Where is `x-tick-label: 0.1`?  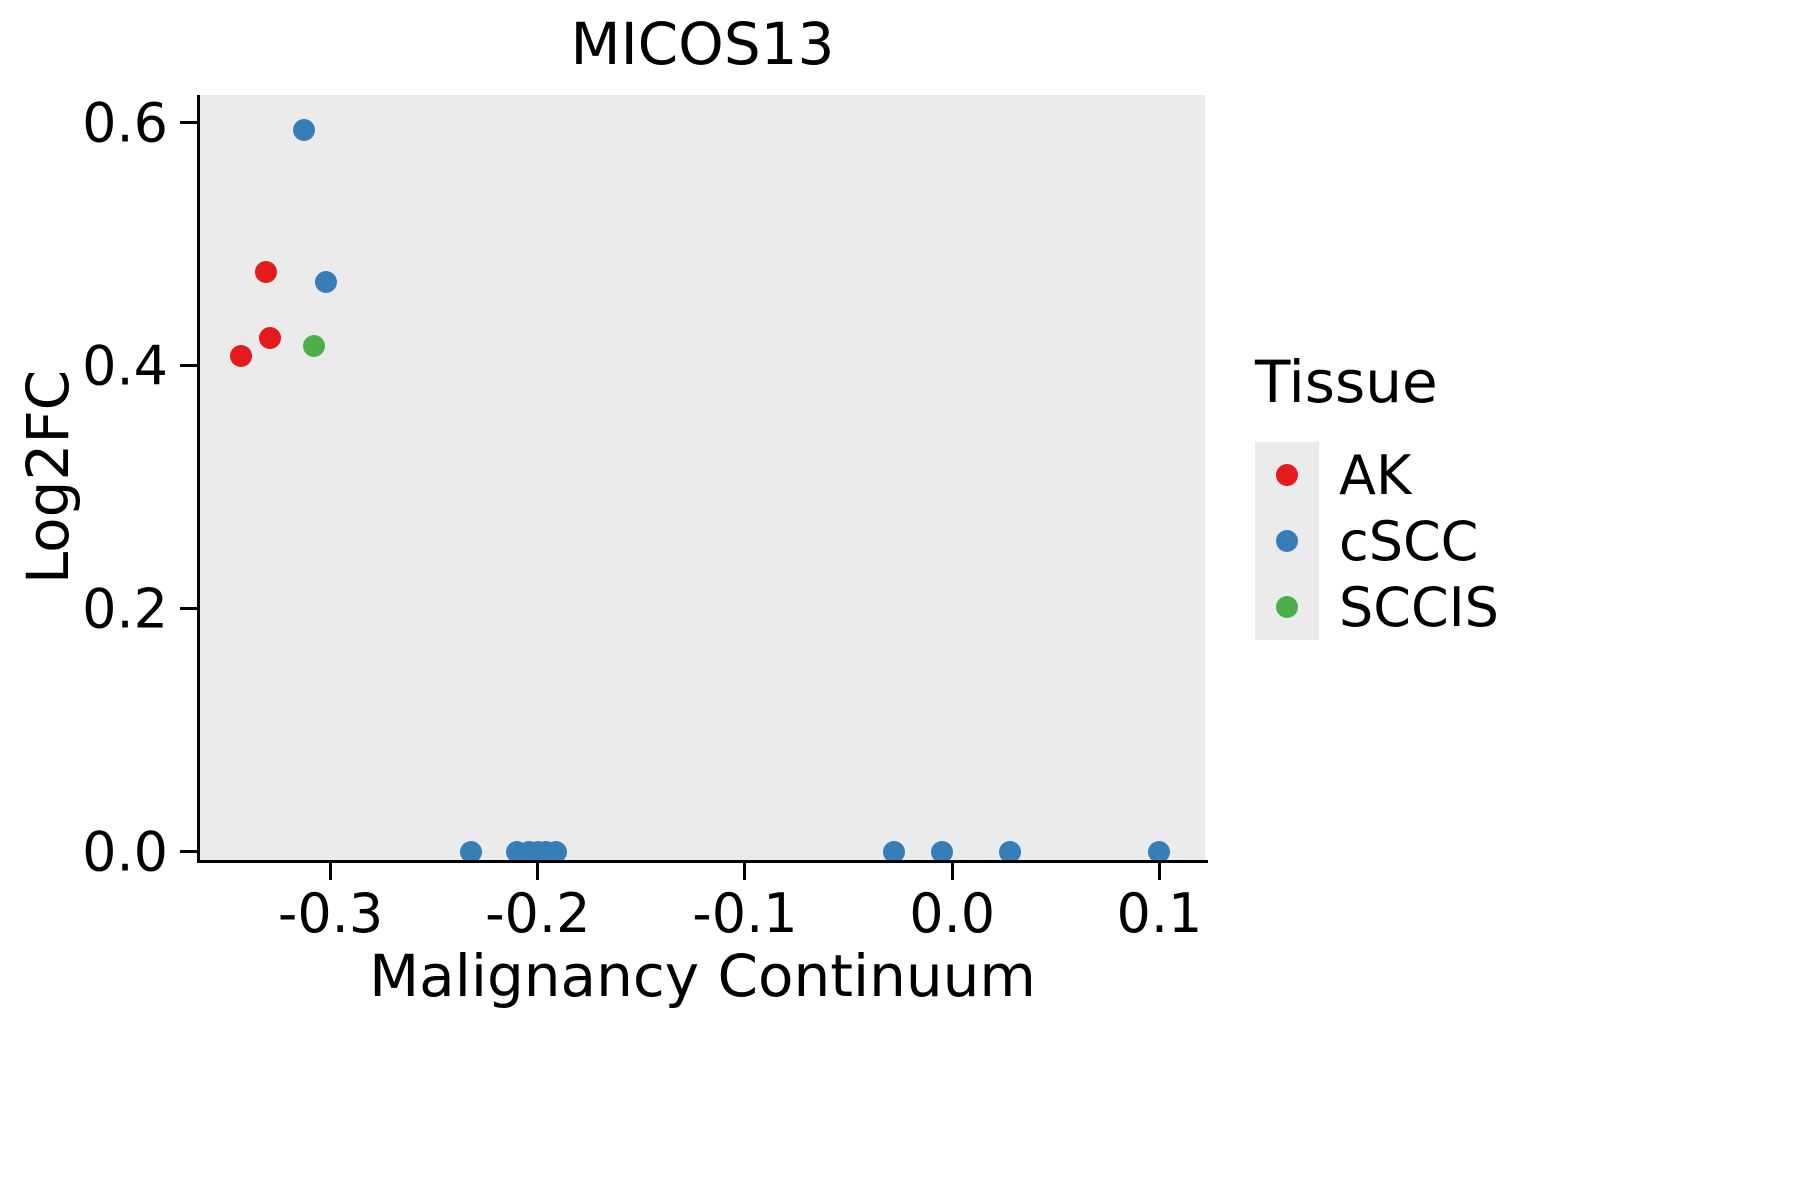 x-tick-label: 0.1 is located at coordinates (1159, 913).